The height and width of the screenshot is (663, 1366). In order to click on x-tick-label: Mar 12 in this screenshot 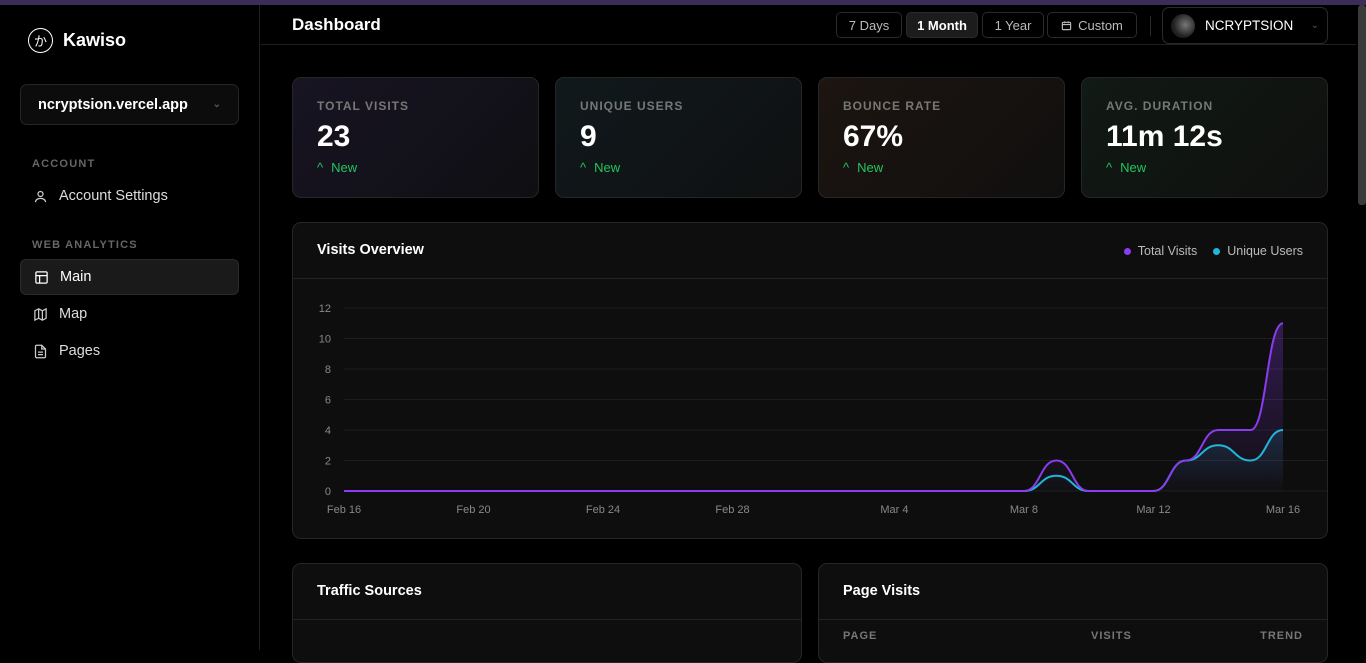, I will do `click(1153, 510)`.